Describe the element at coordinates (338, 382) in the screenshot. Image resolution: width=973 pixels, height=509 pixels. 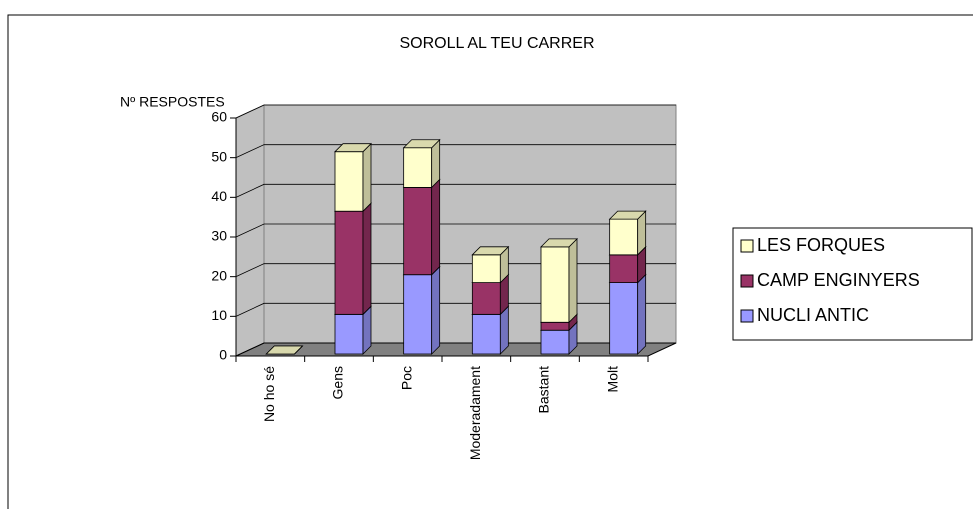
I see `x-tick-label: Gens` at that location.